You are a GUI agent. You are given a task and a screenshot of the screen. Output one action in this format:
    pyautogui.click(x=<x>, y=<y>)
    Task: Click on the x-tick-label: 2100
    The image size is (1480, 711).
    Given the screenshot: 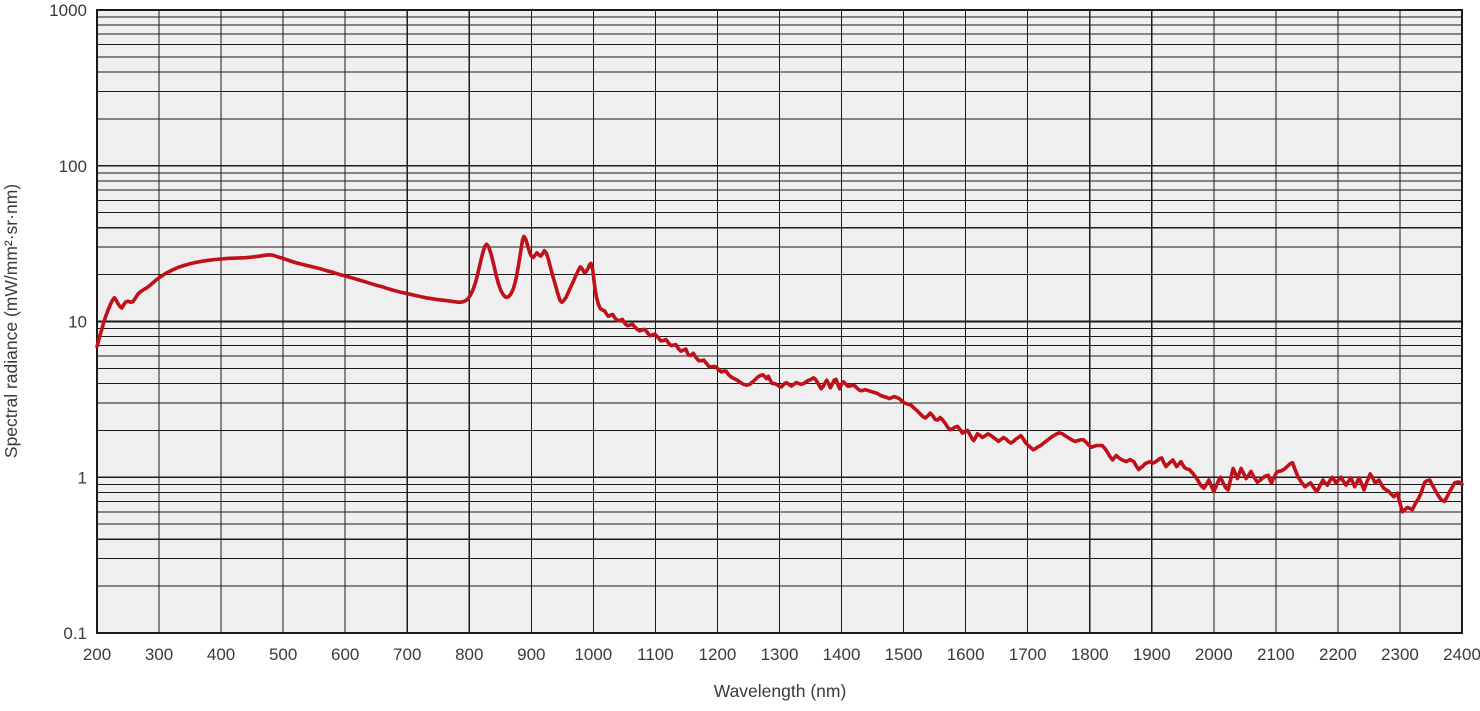 What is the action you would take?
    pyautogui.click(x=1276, y=654)
    